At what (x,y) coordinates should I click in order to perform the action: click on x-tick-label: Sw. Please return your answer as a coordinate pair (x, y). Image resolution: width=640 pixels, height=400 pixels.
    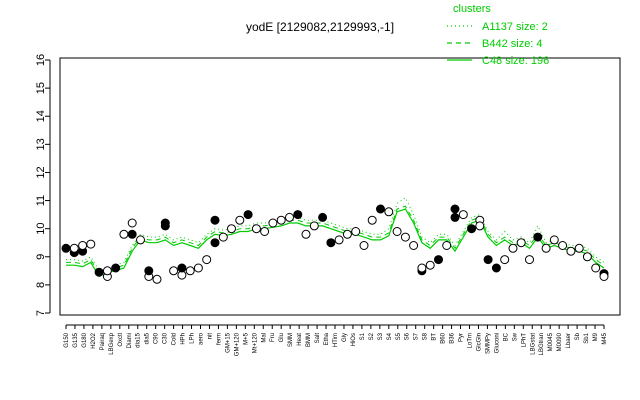
    Looking at the image, I should click on (515, 336).